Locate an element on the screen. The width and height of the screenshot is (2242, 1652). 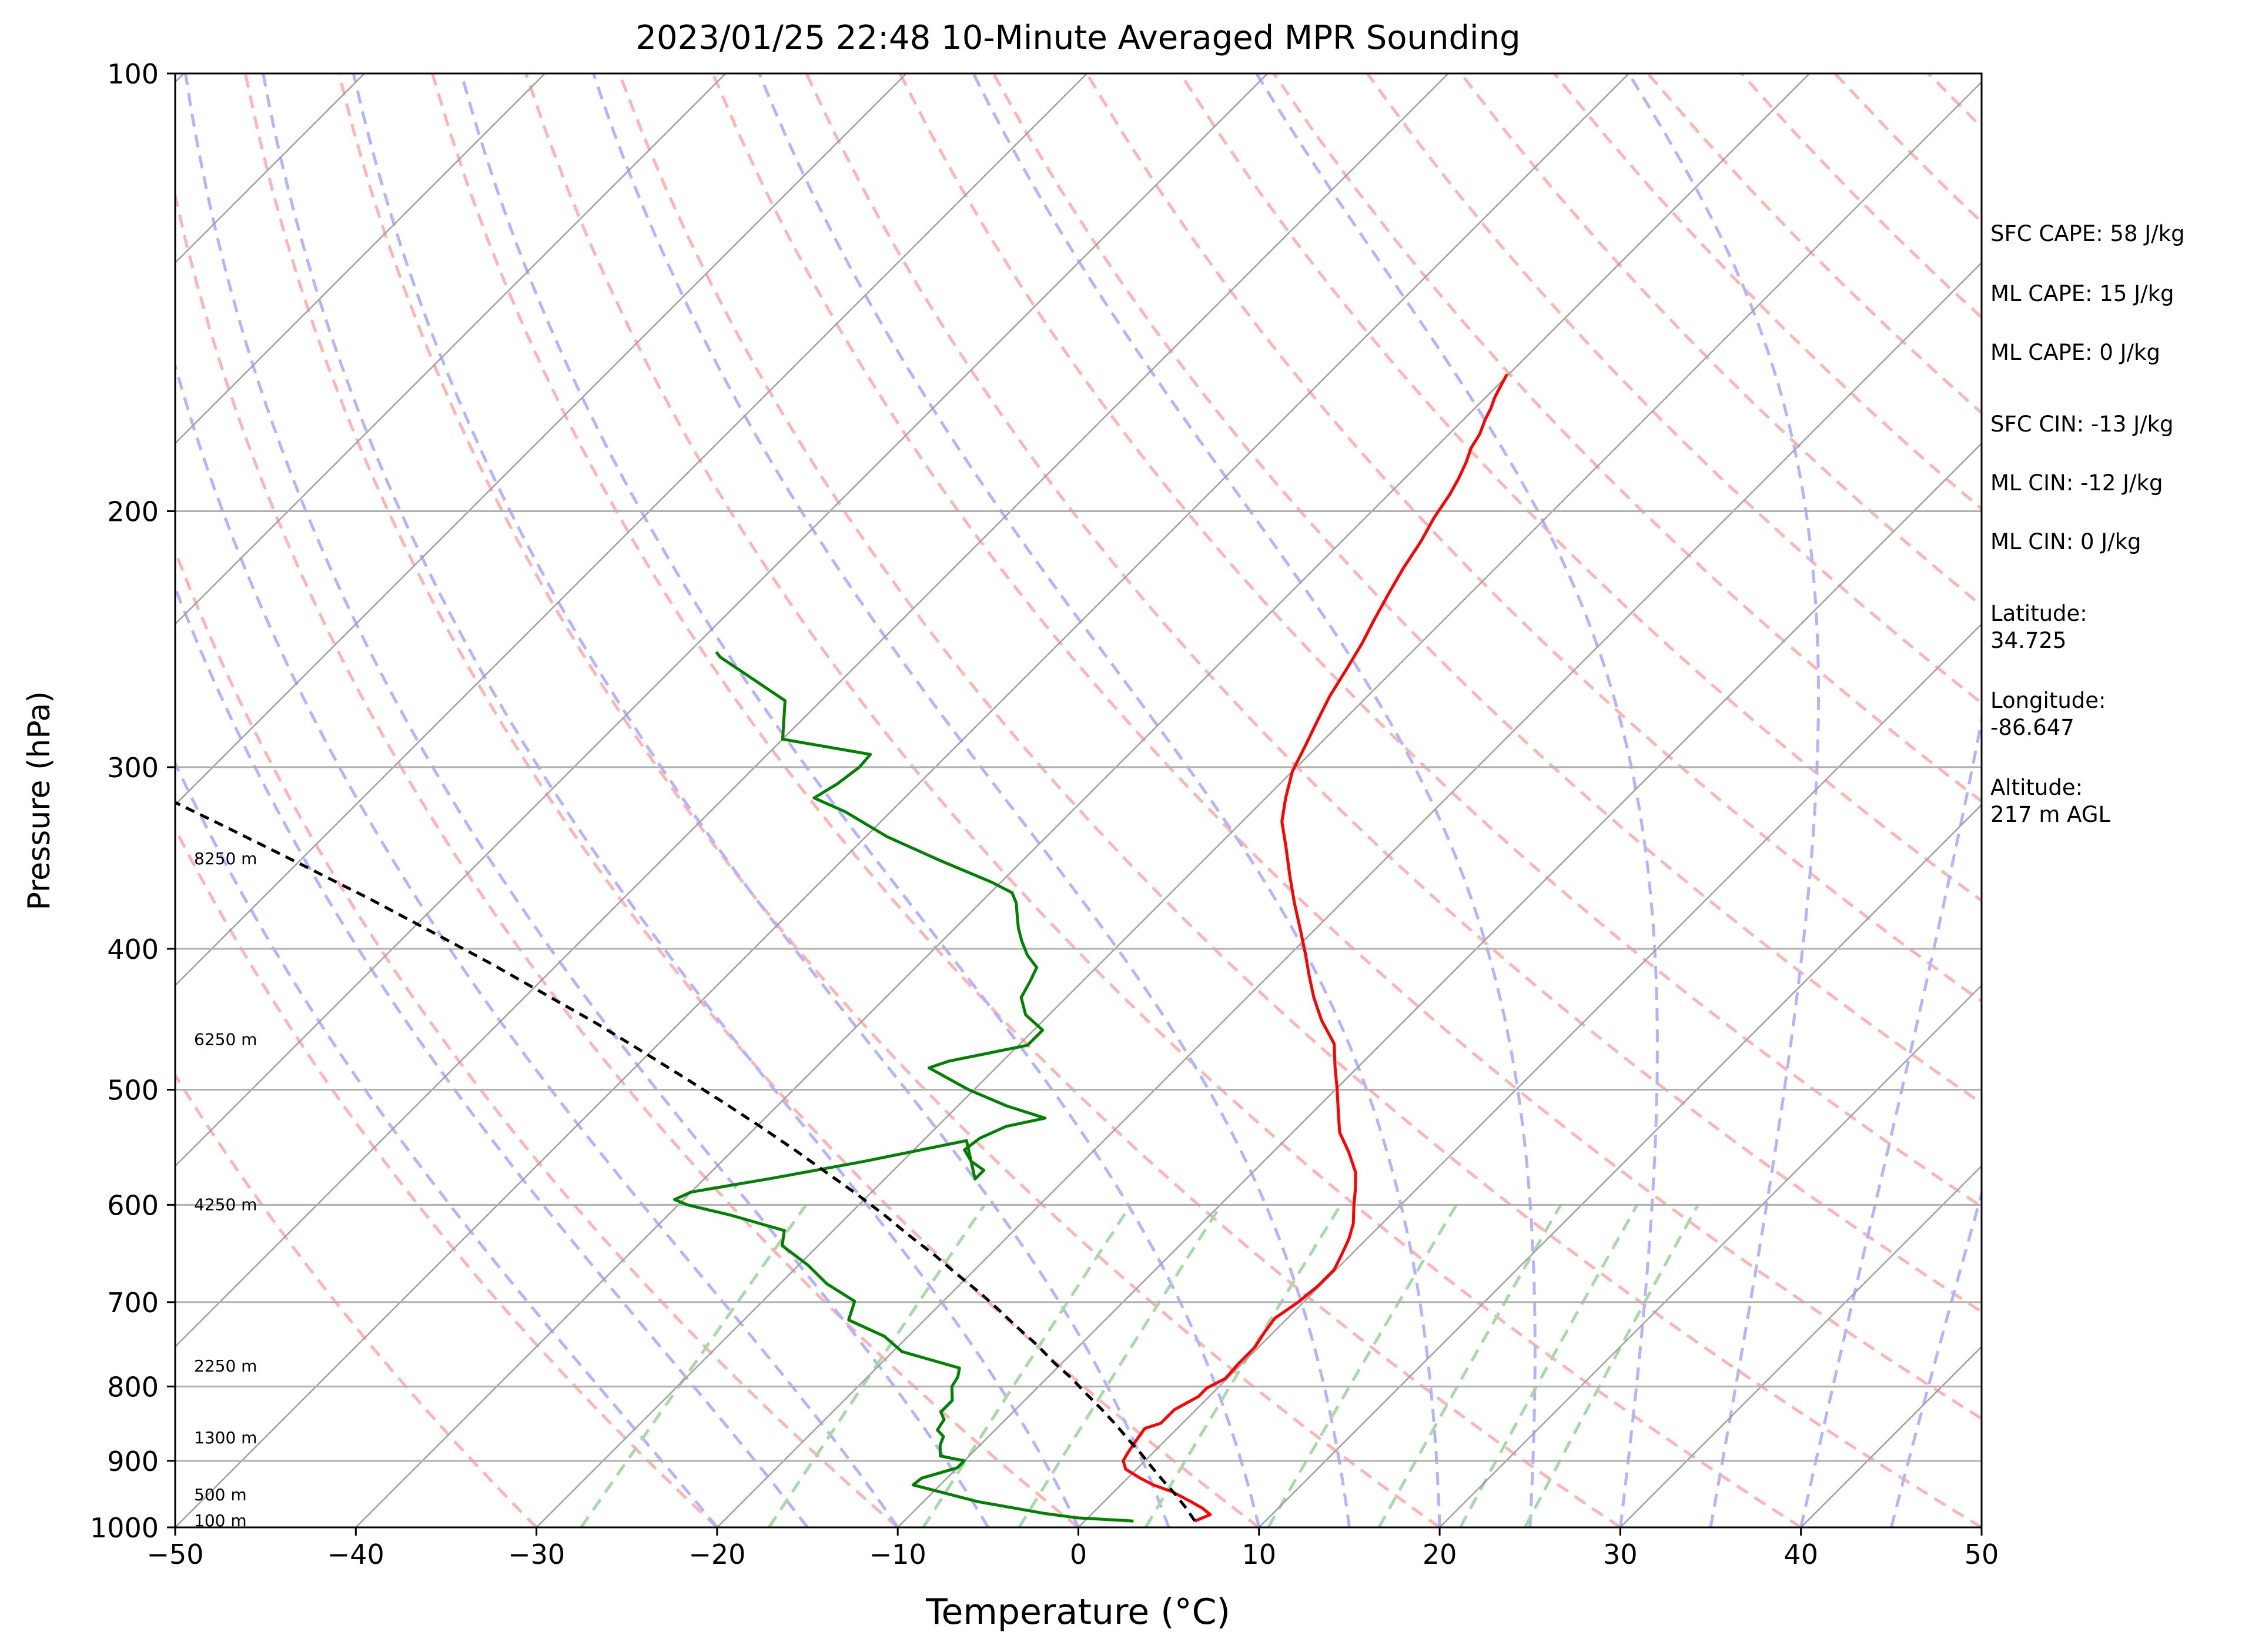
annotation-text: Latitude: is located at coordinates (2039, 614).